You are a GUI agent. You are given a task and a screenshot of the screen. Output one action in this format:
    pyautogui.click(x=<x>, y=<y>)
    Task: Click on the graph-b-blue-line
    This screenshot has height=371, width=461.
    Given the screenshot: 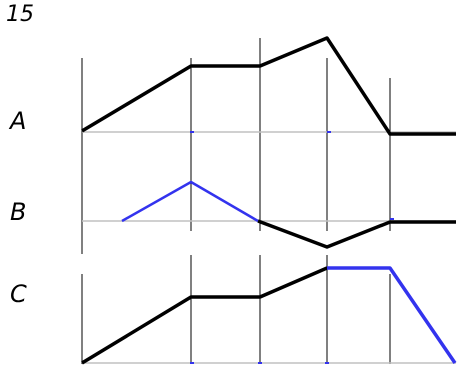 What is the action you would take?
    pyautogui.click(x=190, y=201)
    